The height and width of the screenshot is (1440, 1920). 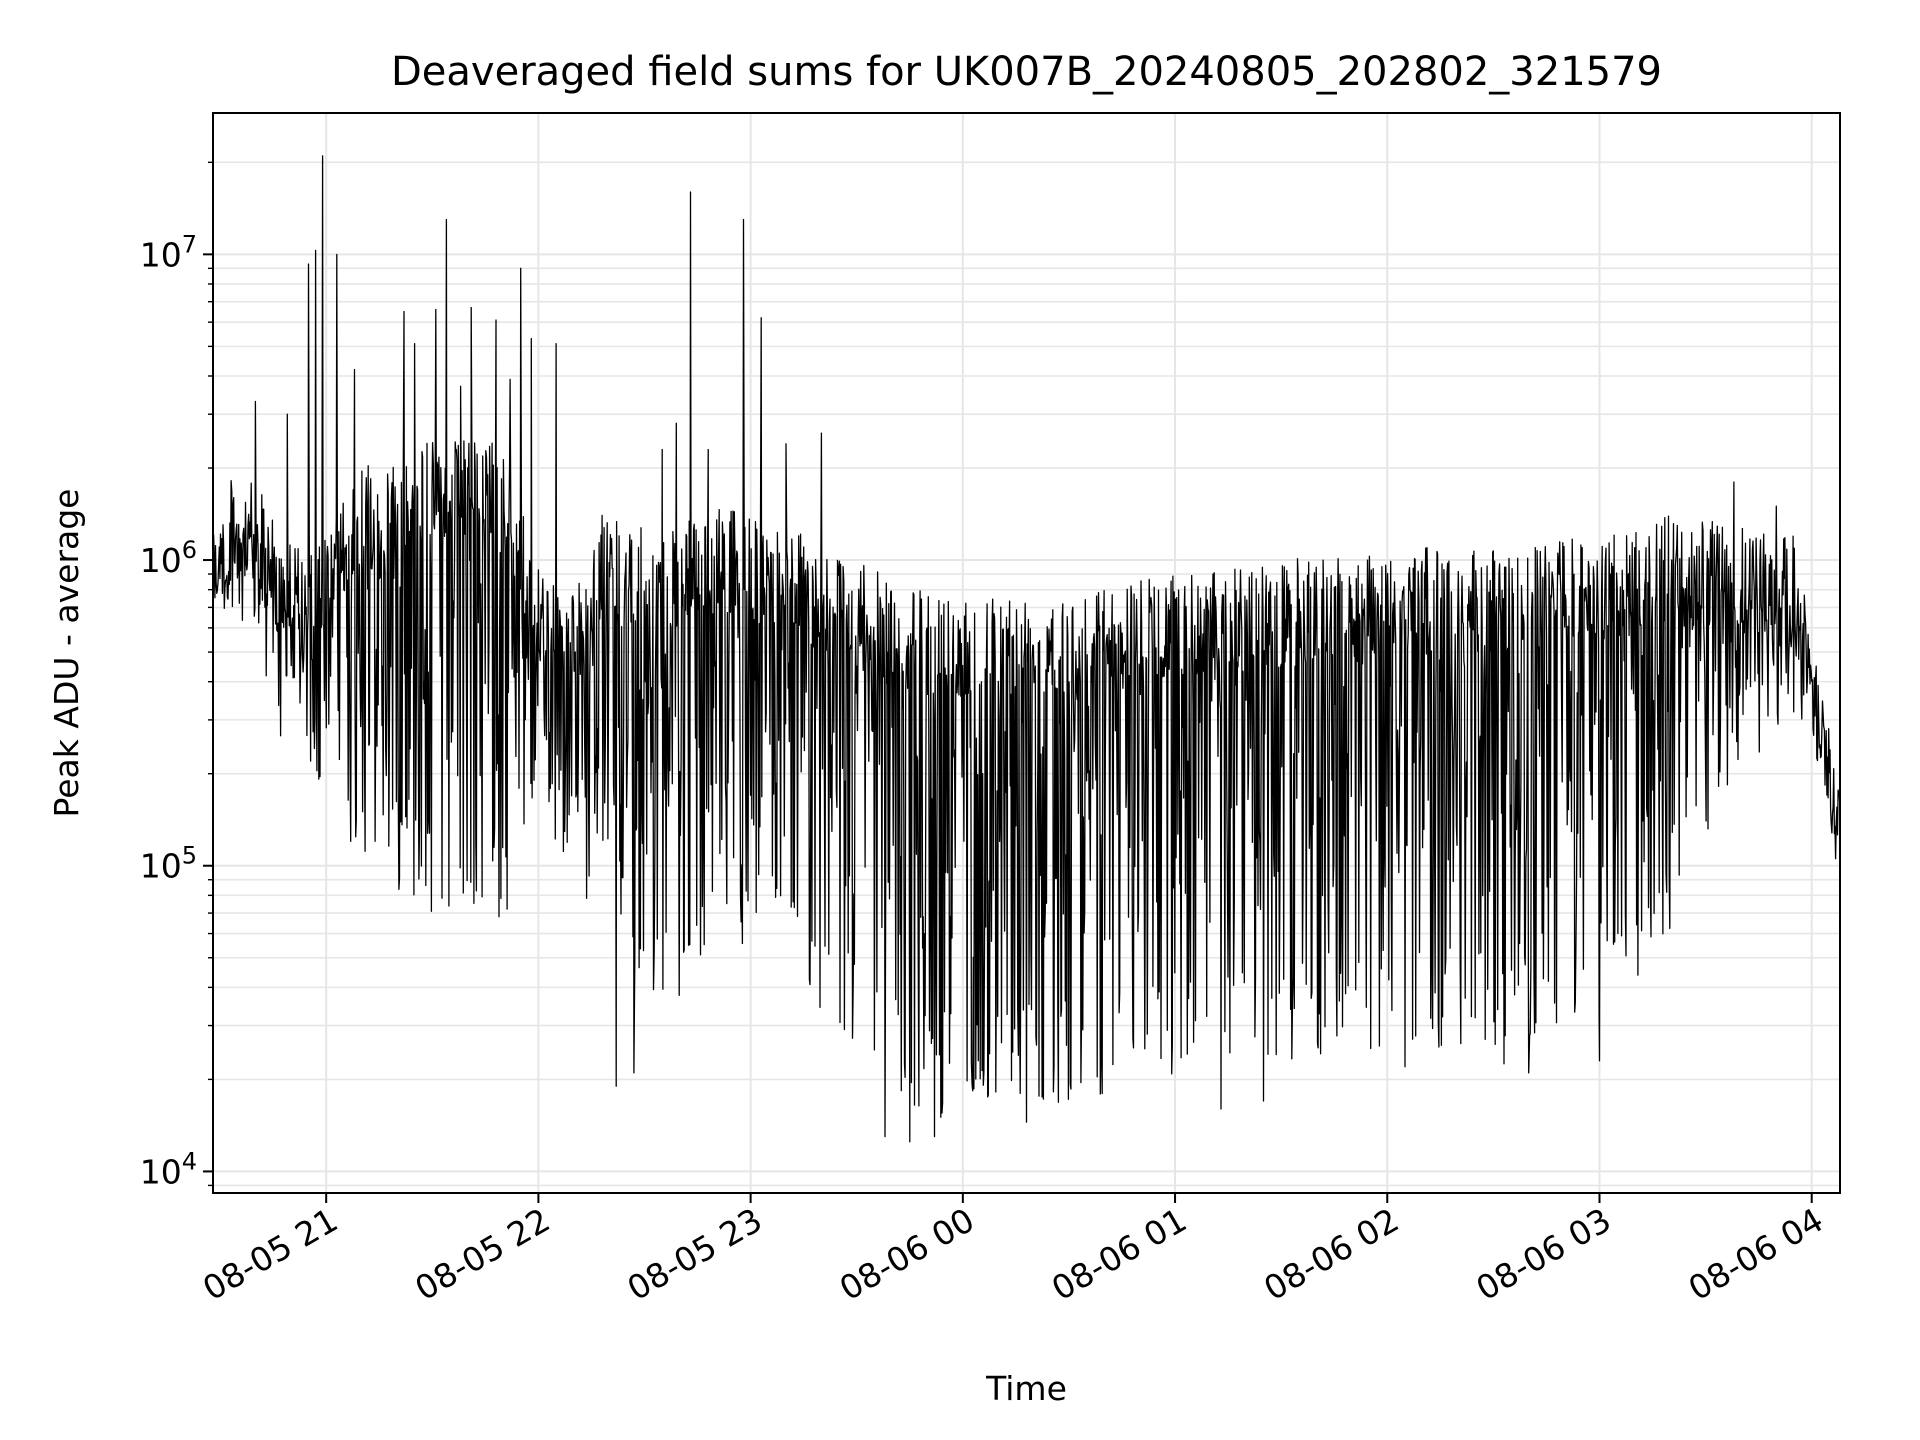 What do you see at coordinates (1026, 1388) in the screenshot?
I see `x-axis-label: Time` at bounding box center [1026, 1388].